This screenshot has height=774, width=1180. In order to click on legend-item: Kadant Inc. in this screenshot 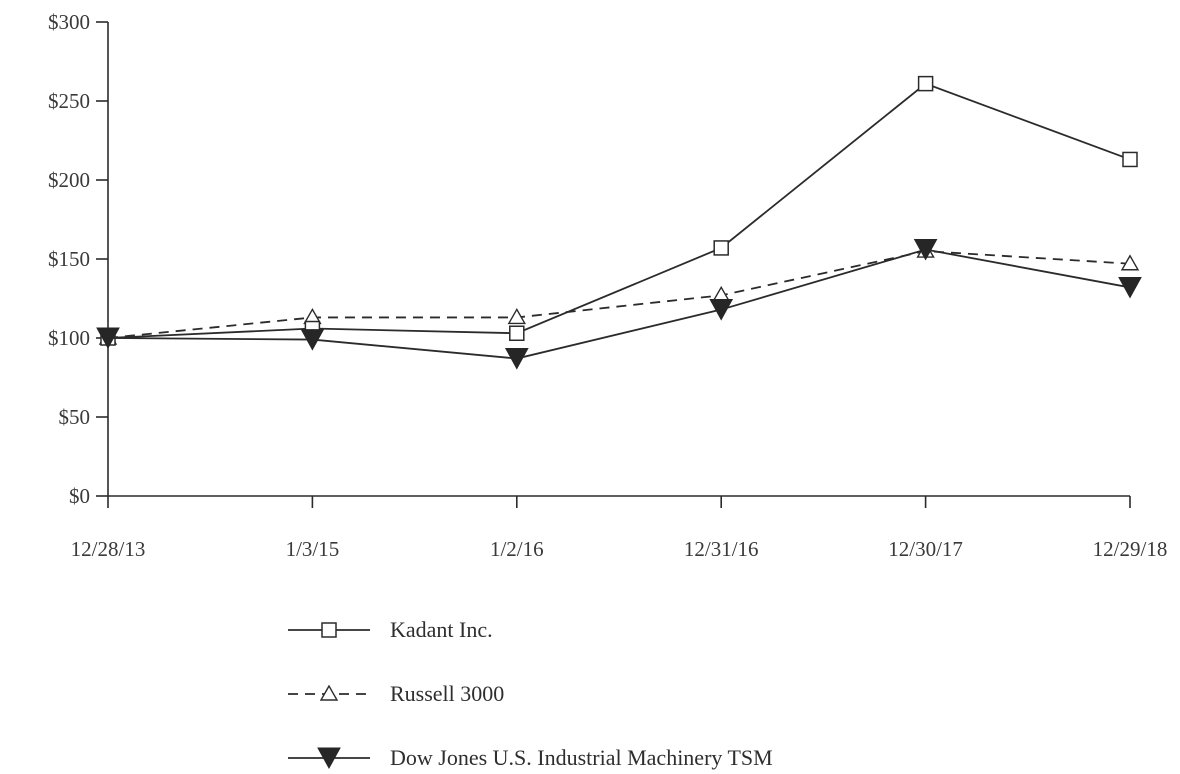, I will do `click(390, 629)`.